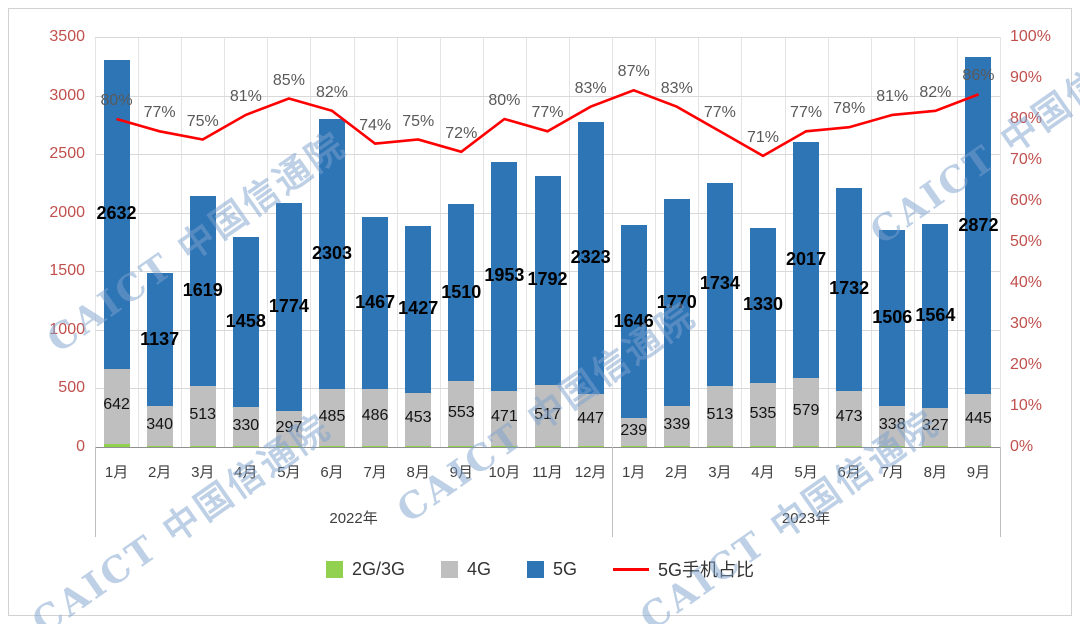 The width and height of the screenshot is (1080, 624). What do you see at coordinates (633, 72) in the screenshot?
I see `data-label-5g-share: 87%` at bounding box center [633, 72].